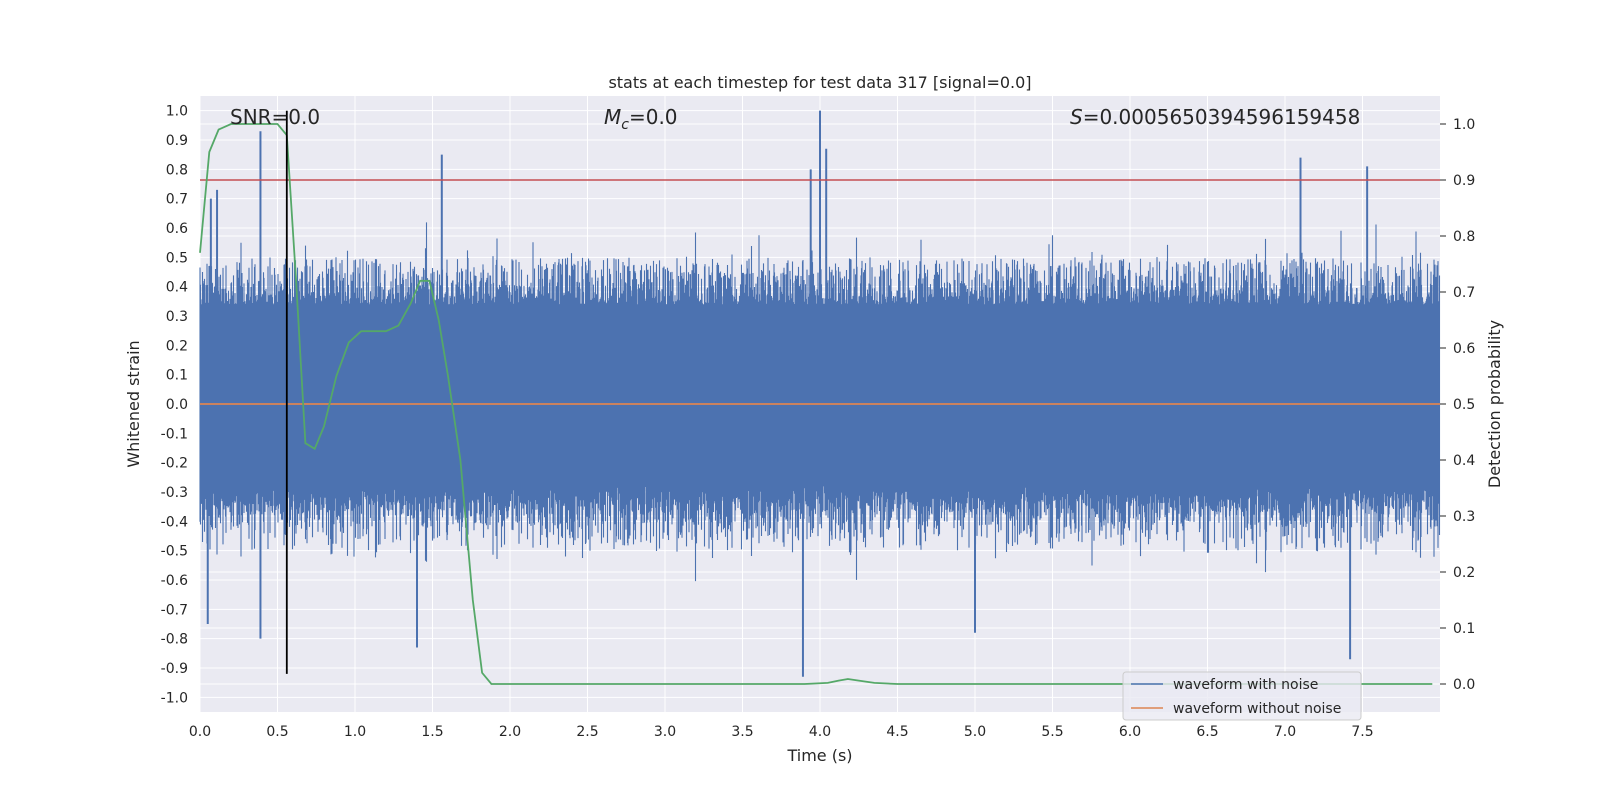  I want to click on x-tick-label: 3.5, so click(742, 732).